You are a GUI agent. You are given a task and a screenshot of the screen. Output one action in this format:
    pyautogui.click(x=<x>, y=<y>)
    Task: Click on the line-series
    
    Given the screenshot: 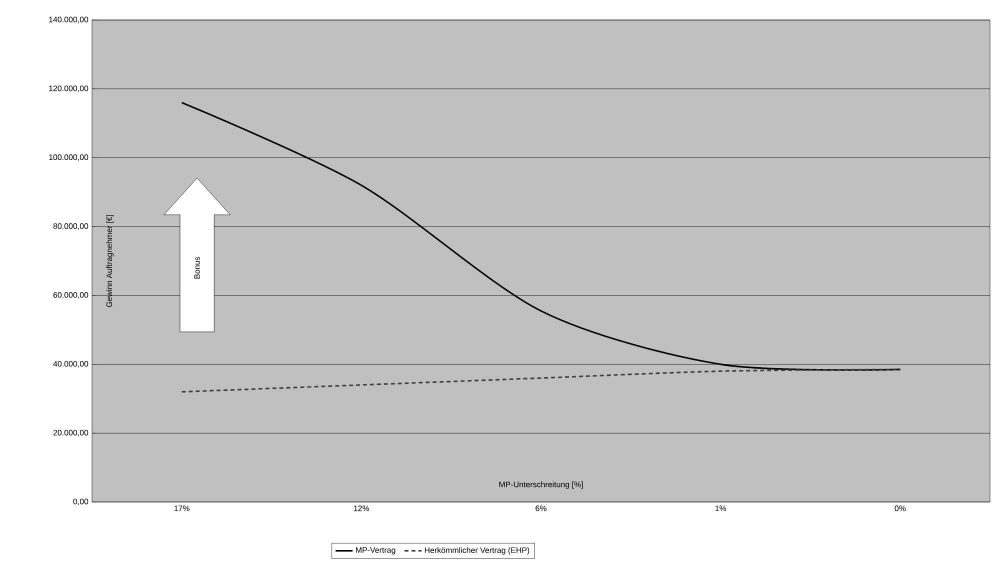 What is the action you would take?
    pyautogui.click(x=541, y=380)
    